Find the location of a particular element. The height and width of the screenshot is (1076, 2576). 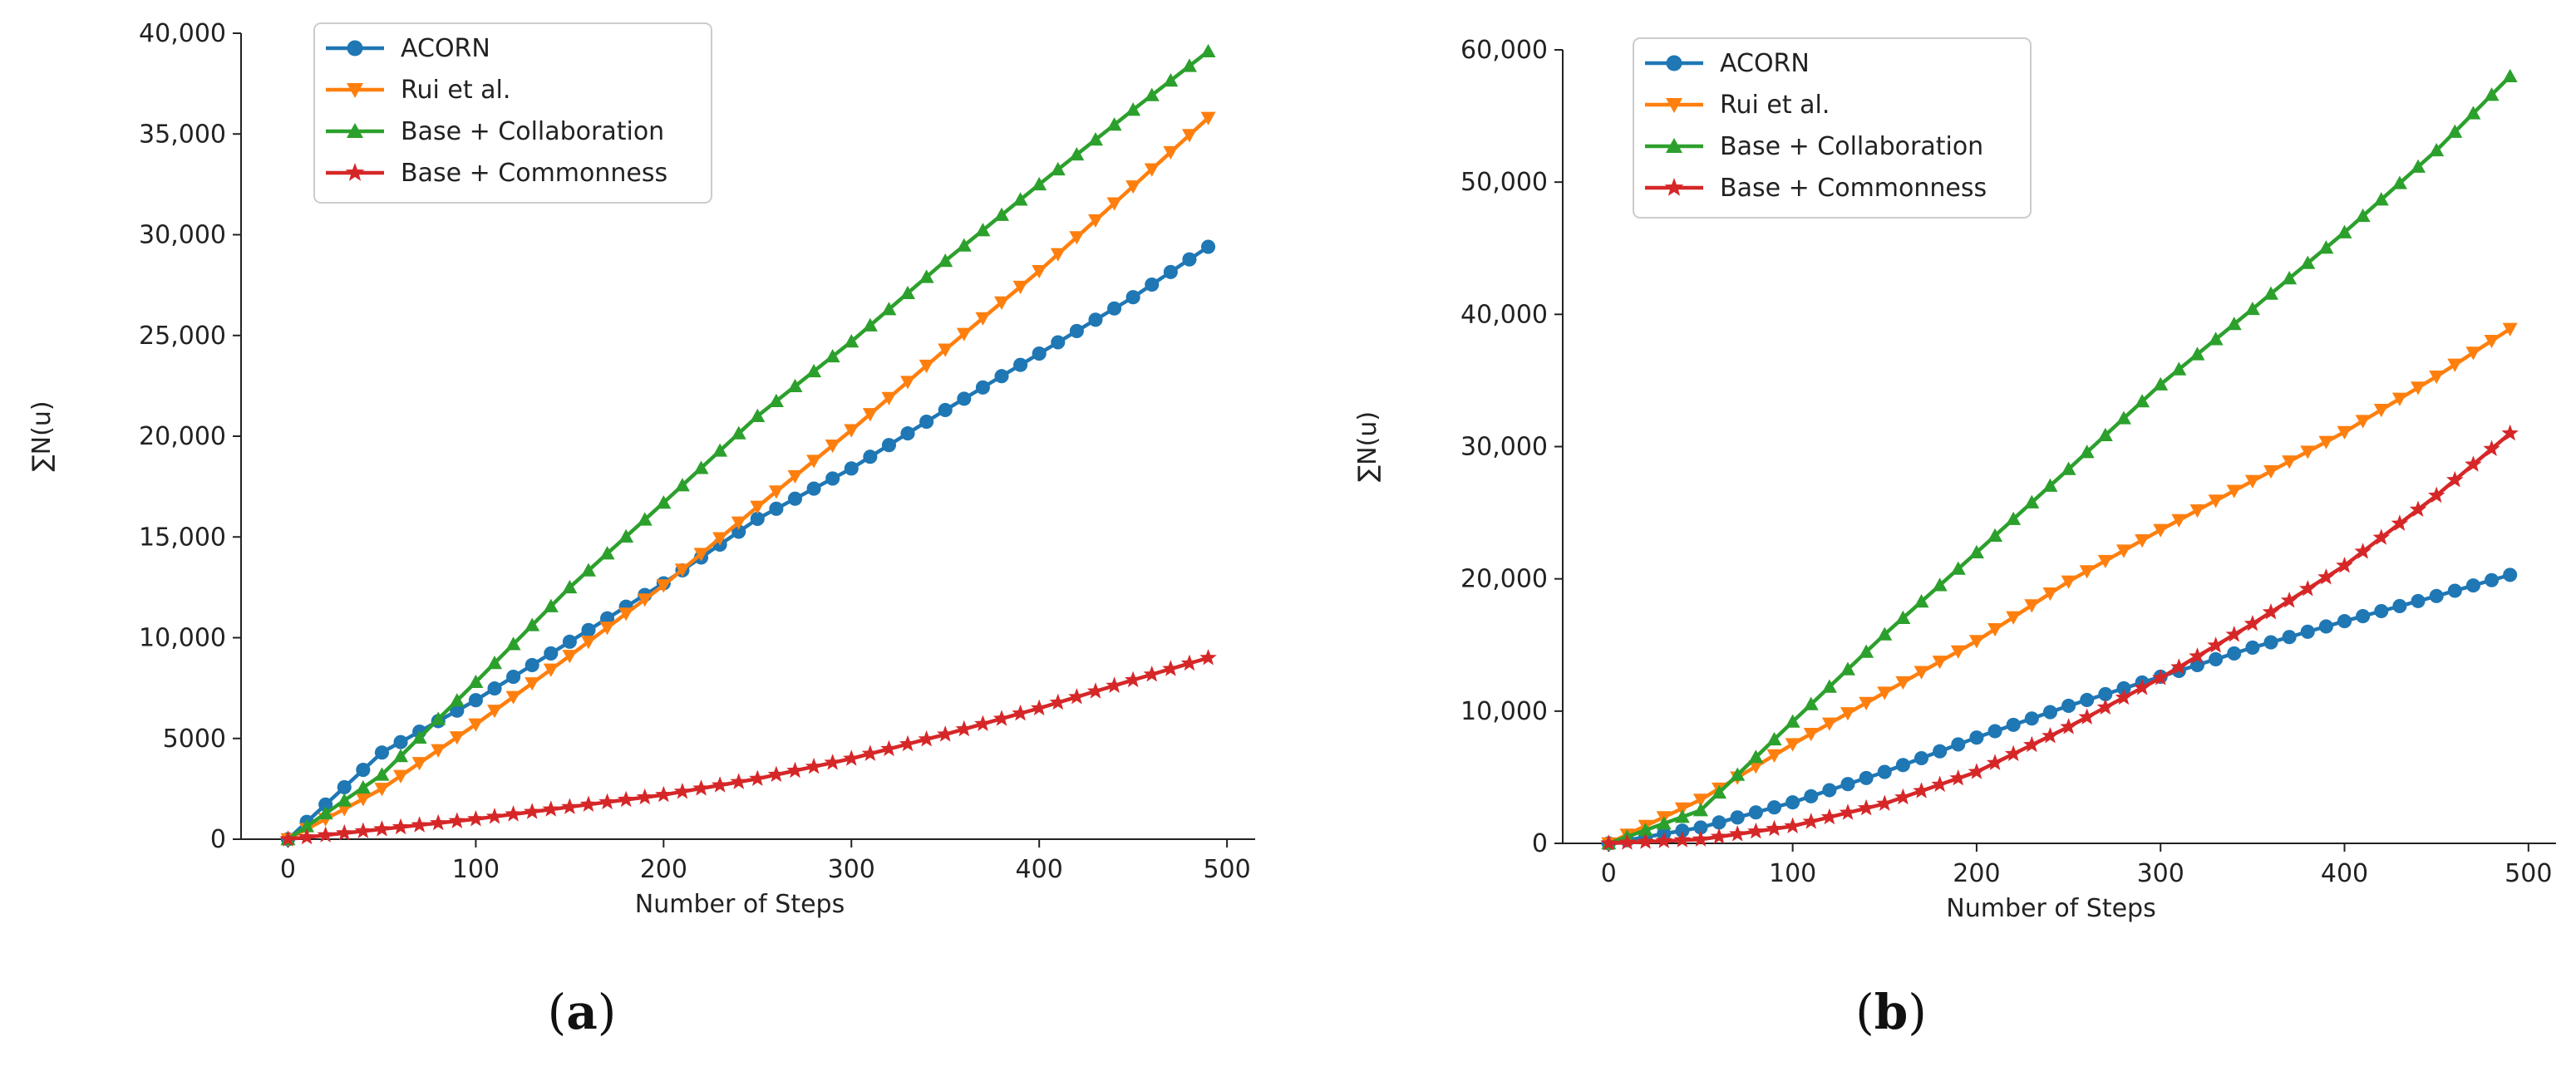

y-tick-label: 50,000 is located at coordinates (1504, 182).